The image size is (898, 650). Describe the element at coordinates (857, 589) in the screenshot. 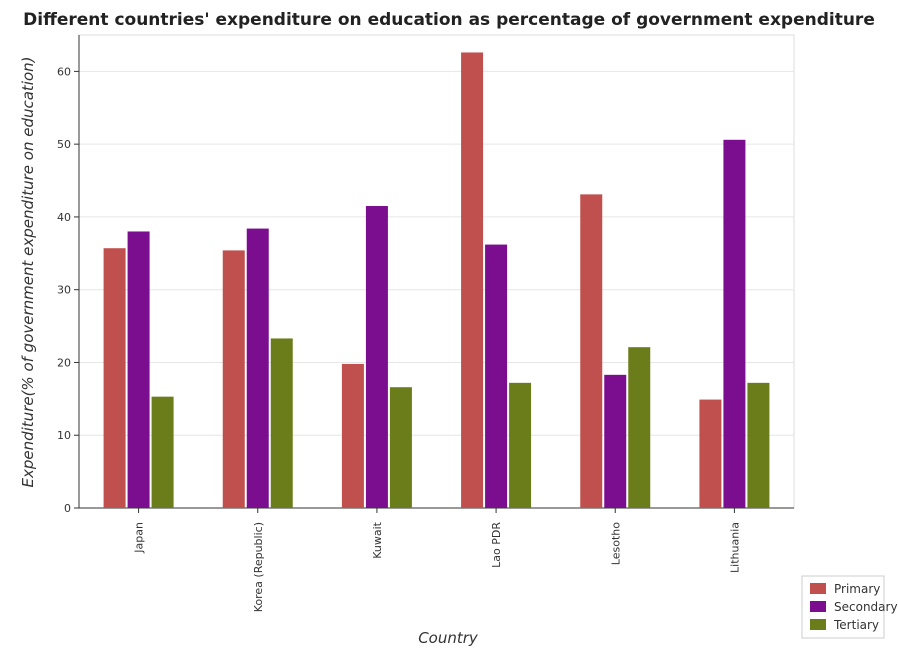

I see `legend-label-primary: Primary` at that location.